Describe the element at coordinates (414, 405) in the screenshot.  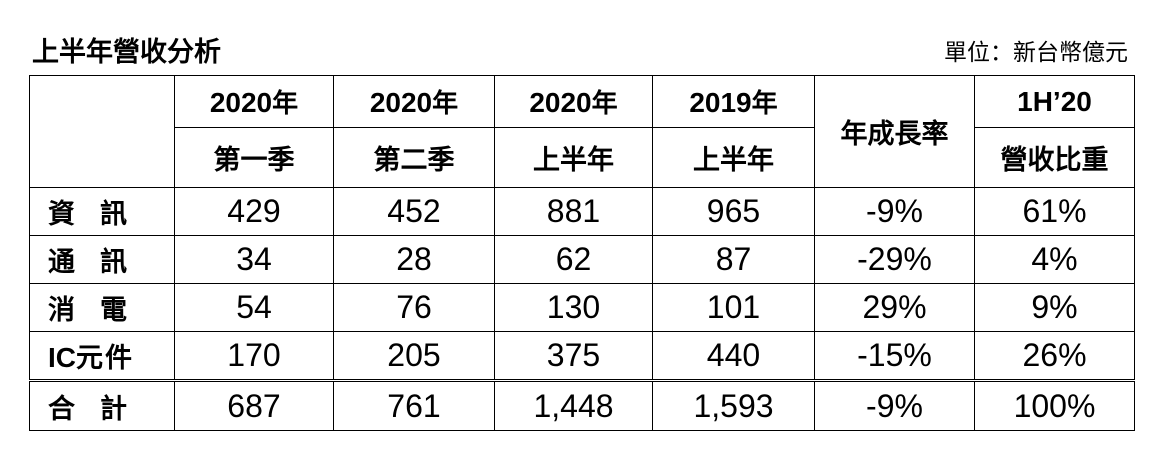
I see `cell-q2: 761` at that location.